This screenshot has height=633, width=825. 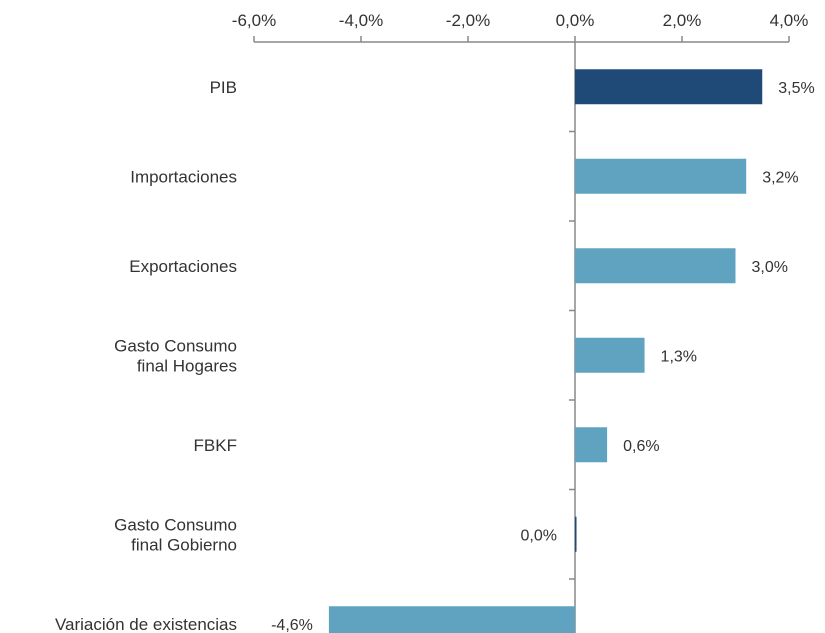 I want to click on category-label-line: Importaciones, so click(x=183, y=176).